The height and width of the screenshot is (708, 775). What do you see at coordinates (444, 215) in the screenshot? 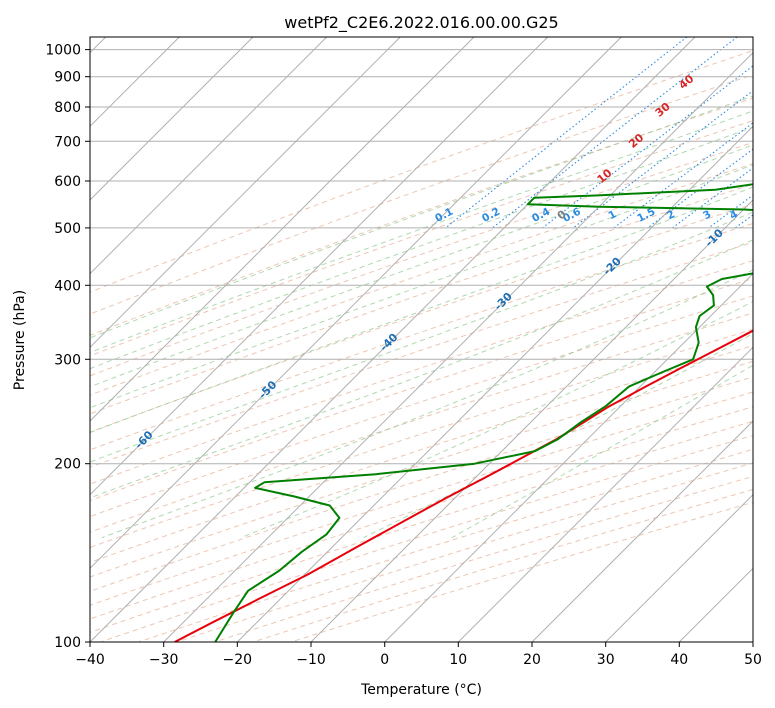
I see `mixing-ratio-label: 0.1` at bounding box center [444, 215].